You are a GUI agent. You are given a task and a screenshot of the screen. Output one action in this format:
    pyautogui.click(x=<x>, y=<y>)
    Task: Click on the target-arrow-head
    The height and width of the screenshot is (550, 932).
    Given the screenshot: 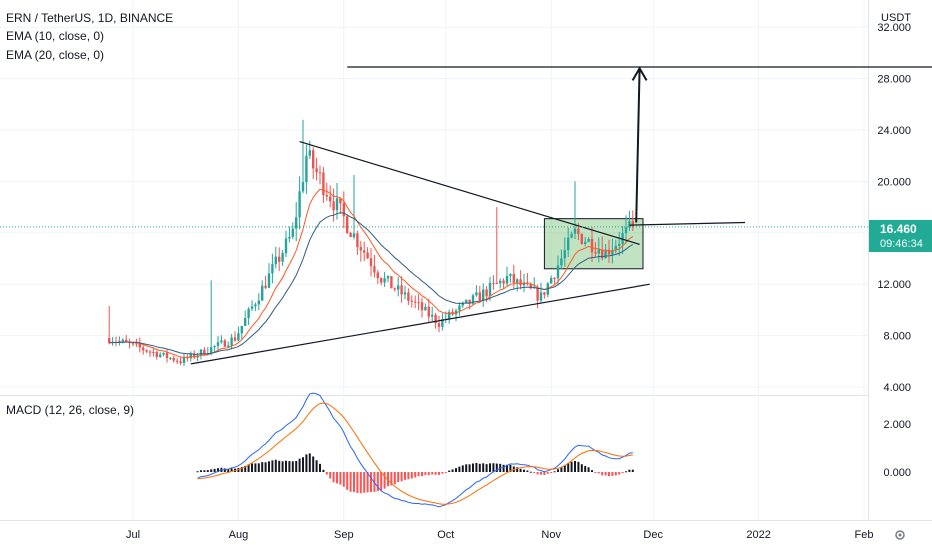 What is the action you would take?
    pyautogui.click(x=639, y=73)
    